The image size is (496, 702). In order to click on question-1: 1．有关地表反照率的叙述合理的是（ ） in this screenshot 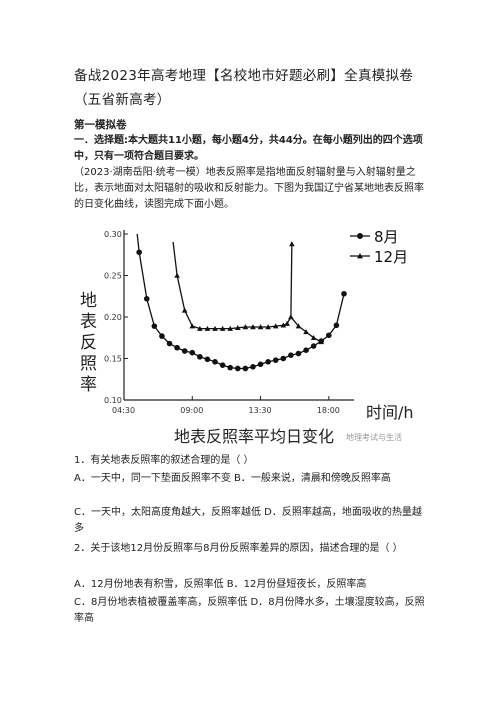, I will do `click(164, 460)`.